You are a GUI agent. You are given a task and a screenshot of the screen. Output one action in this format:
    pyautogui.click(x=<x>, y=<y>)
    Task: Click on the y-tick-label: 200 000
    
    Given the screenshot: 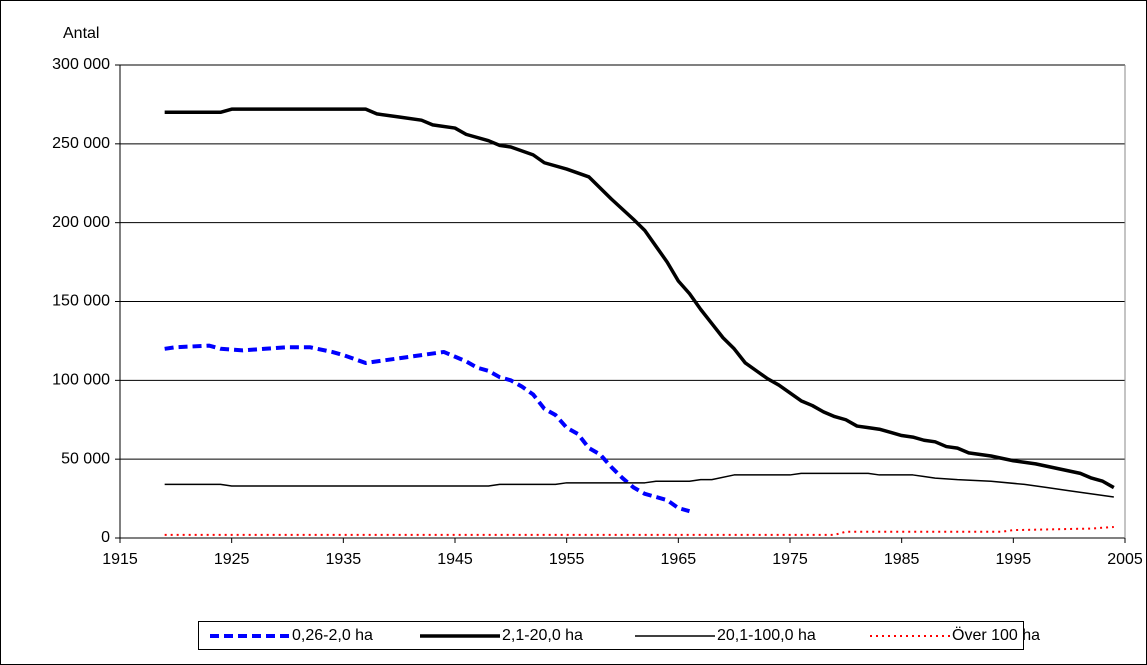 What is the action you would take?
    pyautogui.click(x=81, y=222)
    